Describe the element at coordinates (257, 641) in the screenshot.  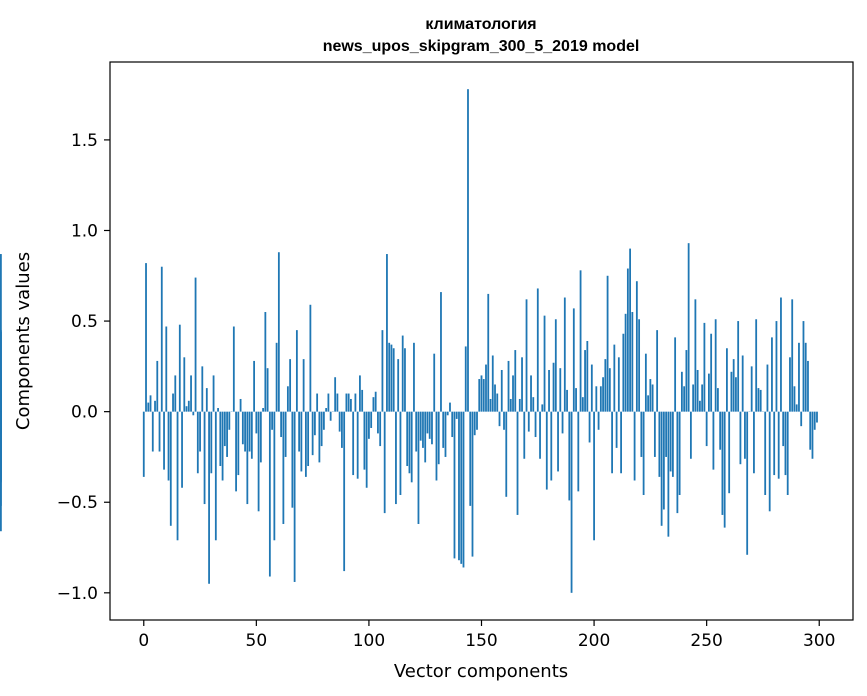
I see `x-tick-label: 50` at that location.